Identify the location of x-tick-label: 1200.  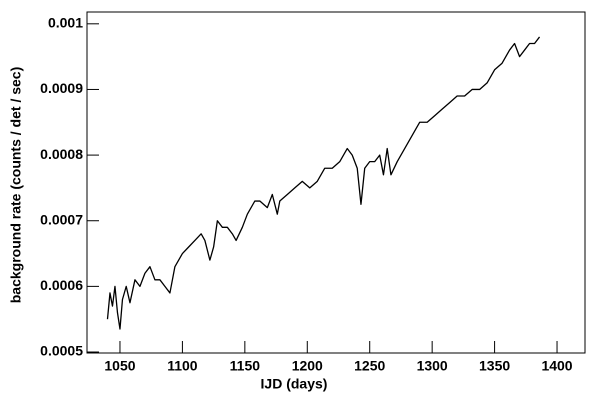
(307, 366).